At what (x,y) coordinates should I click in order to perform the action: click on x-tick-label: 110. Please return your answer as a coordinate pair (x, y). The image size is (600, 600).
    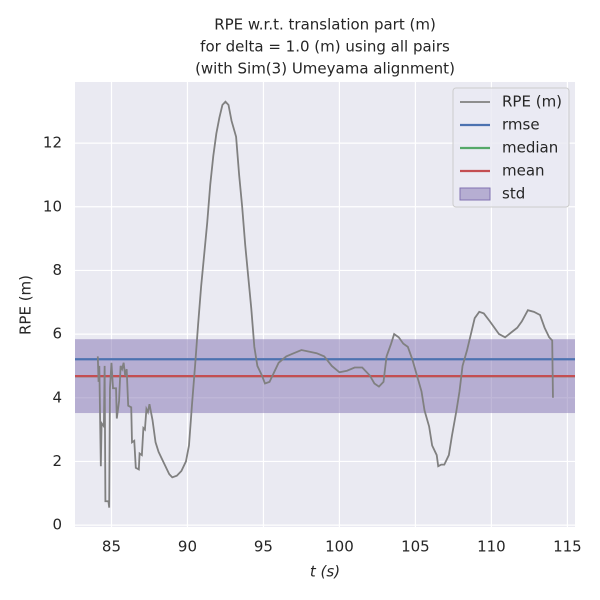
    Looking at the image, I should click on (491, 547).